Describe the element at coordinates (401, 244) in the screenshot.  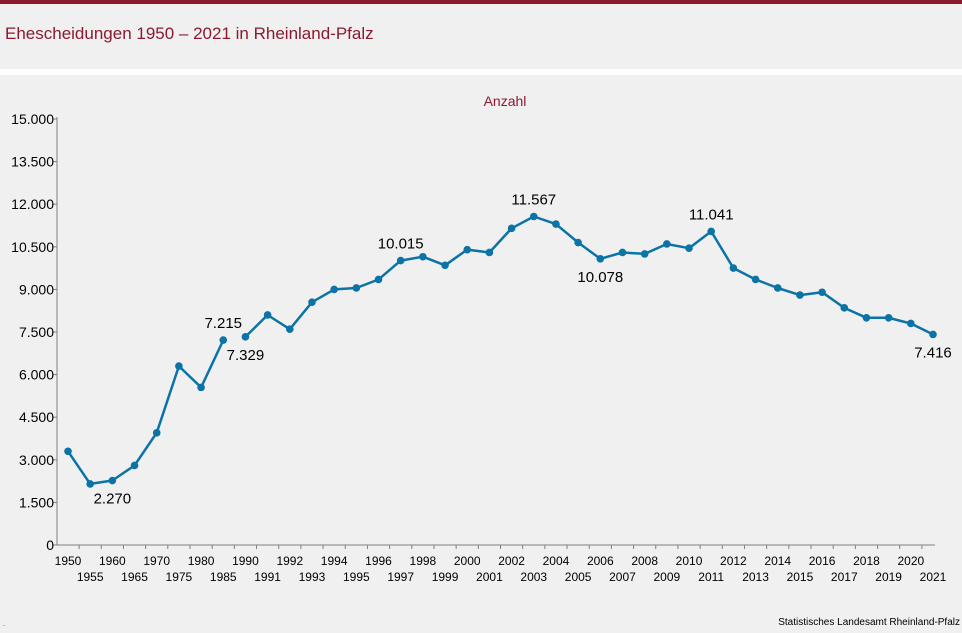
I see `data-label: 10.015` at that location.